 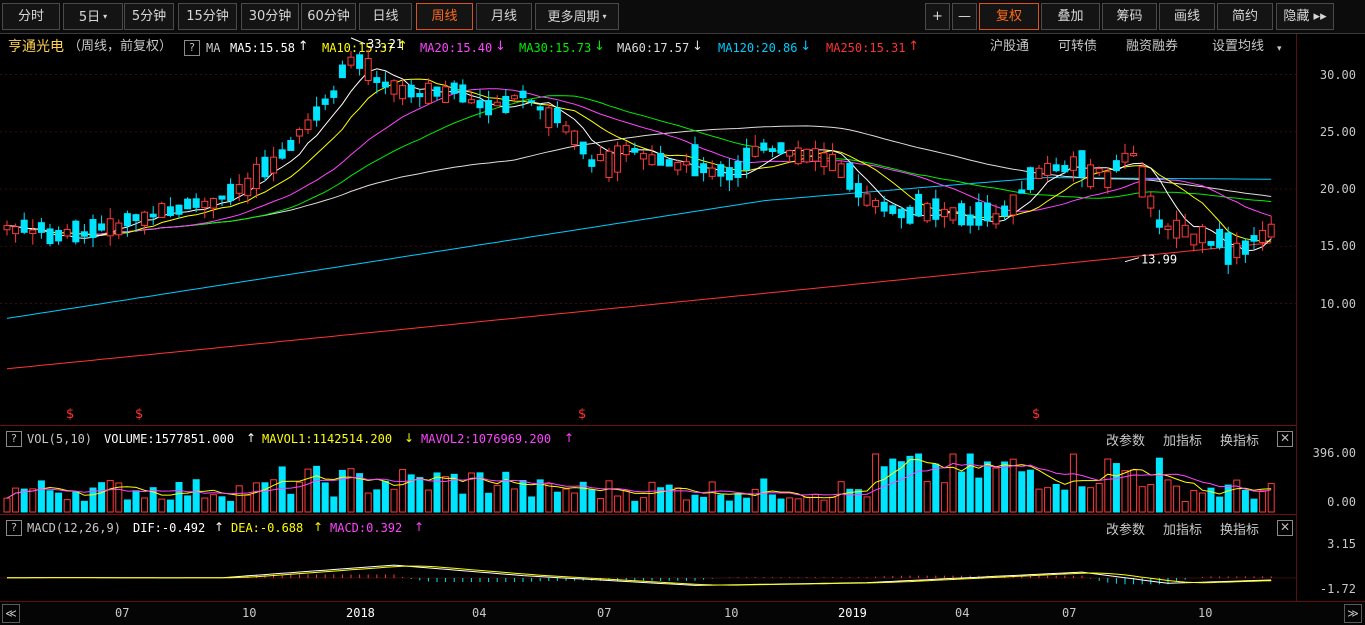 I want to click on macd-close-icon: ✕, so click(x=1285, y=528).